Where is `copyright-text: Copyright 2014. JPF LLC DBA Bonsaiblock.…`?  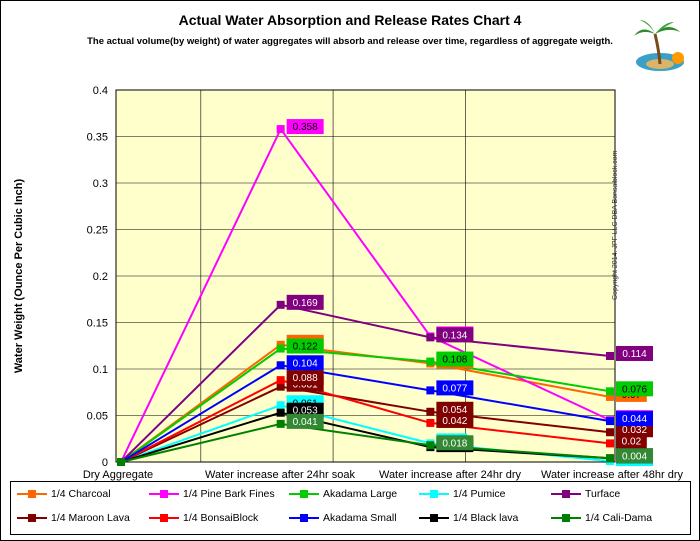 copyright-text: Copyright 2014. JPF LLC DBA Bonsaiblock.… is located at coordinates (615, 225).